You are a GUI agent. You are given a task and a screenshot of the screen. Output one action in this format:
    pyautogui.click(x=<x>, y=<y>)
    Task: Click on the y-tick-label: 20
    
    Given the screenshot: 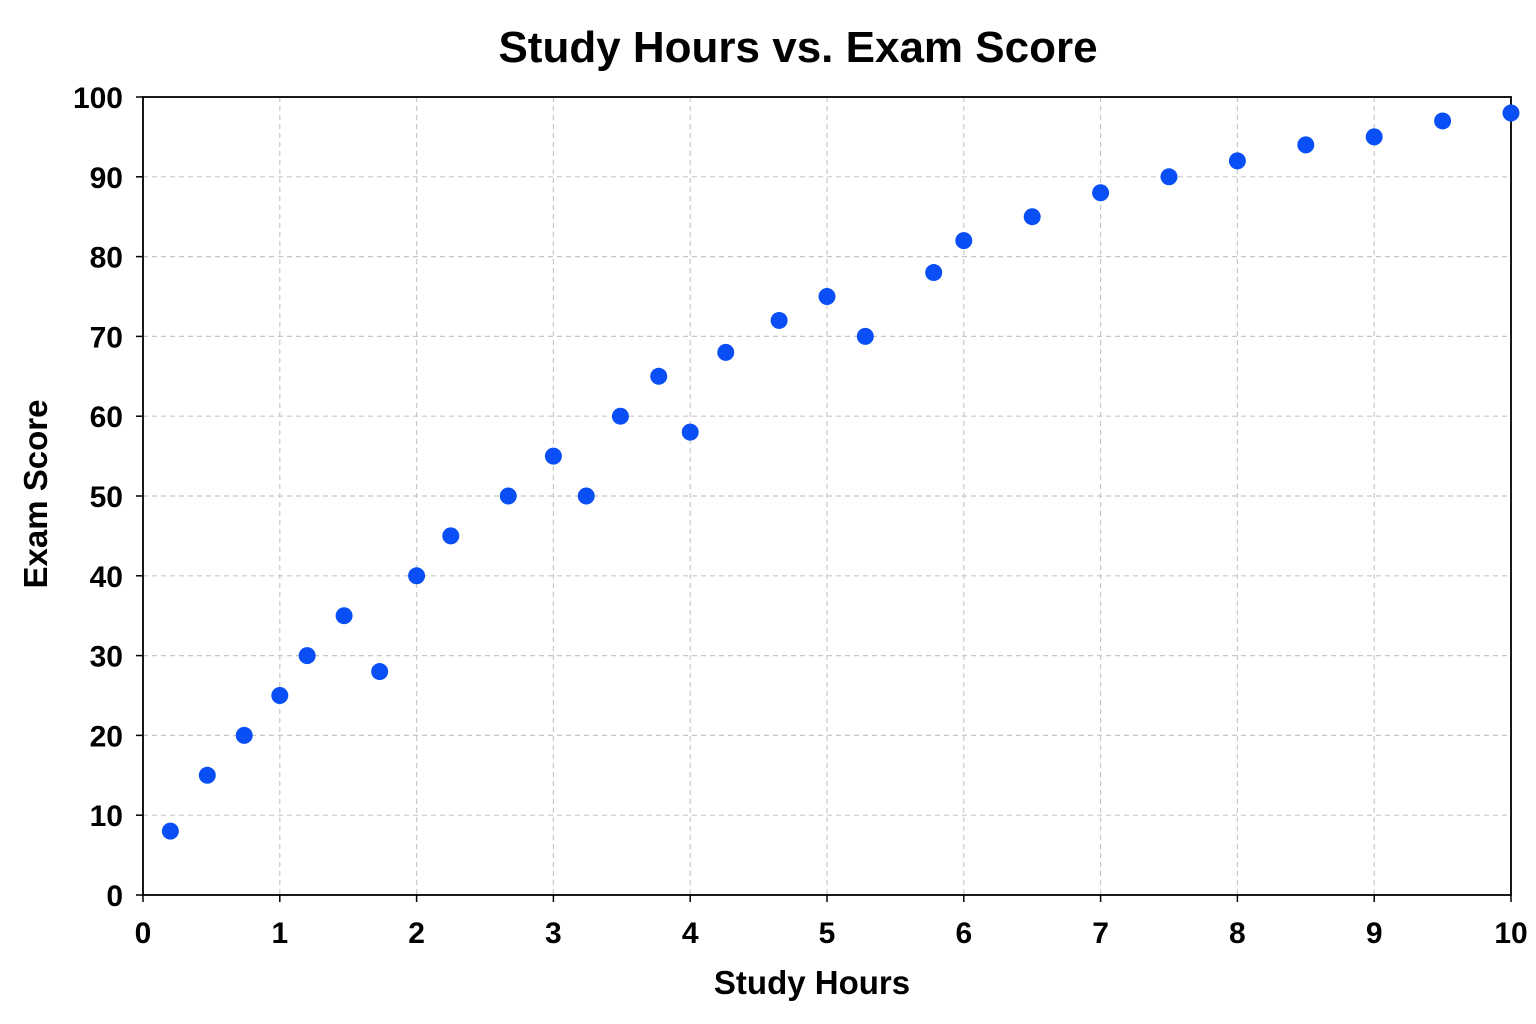 What is the action you would take?
    pyautogui.click(x=106, y=736)
    